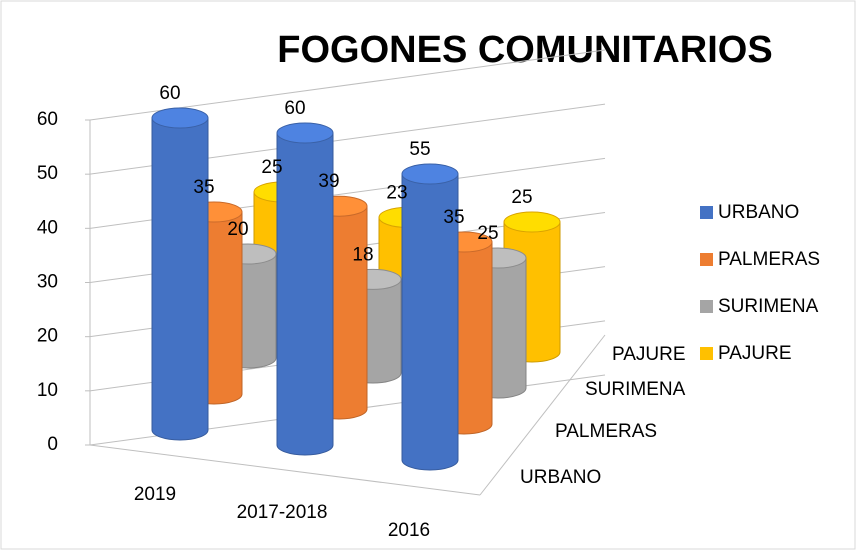 The height and width of the screenshot is (555, 856). What do you see at coordinates (237, 229) in the screenshot?
I see `data-label: 20` at bounding box center [237, 229].